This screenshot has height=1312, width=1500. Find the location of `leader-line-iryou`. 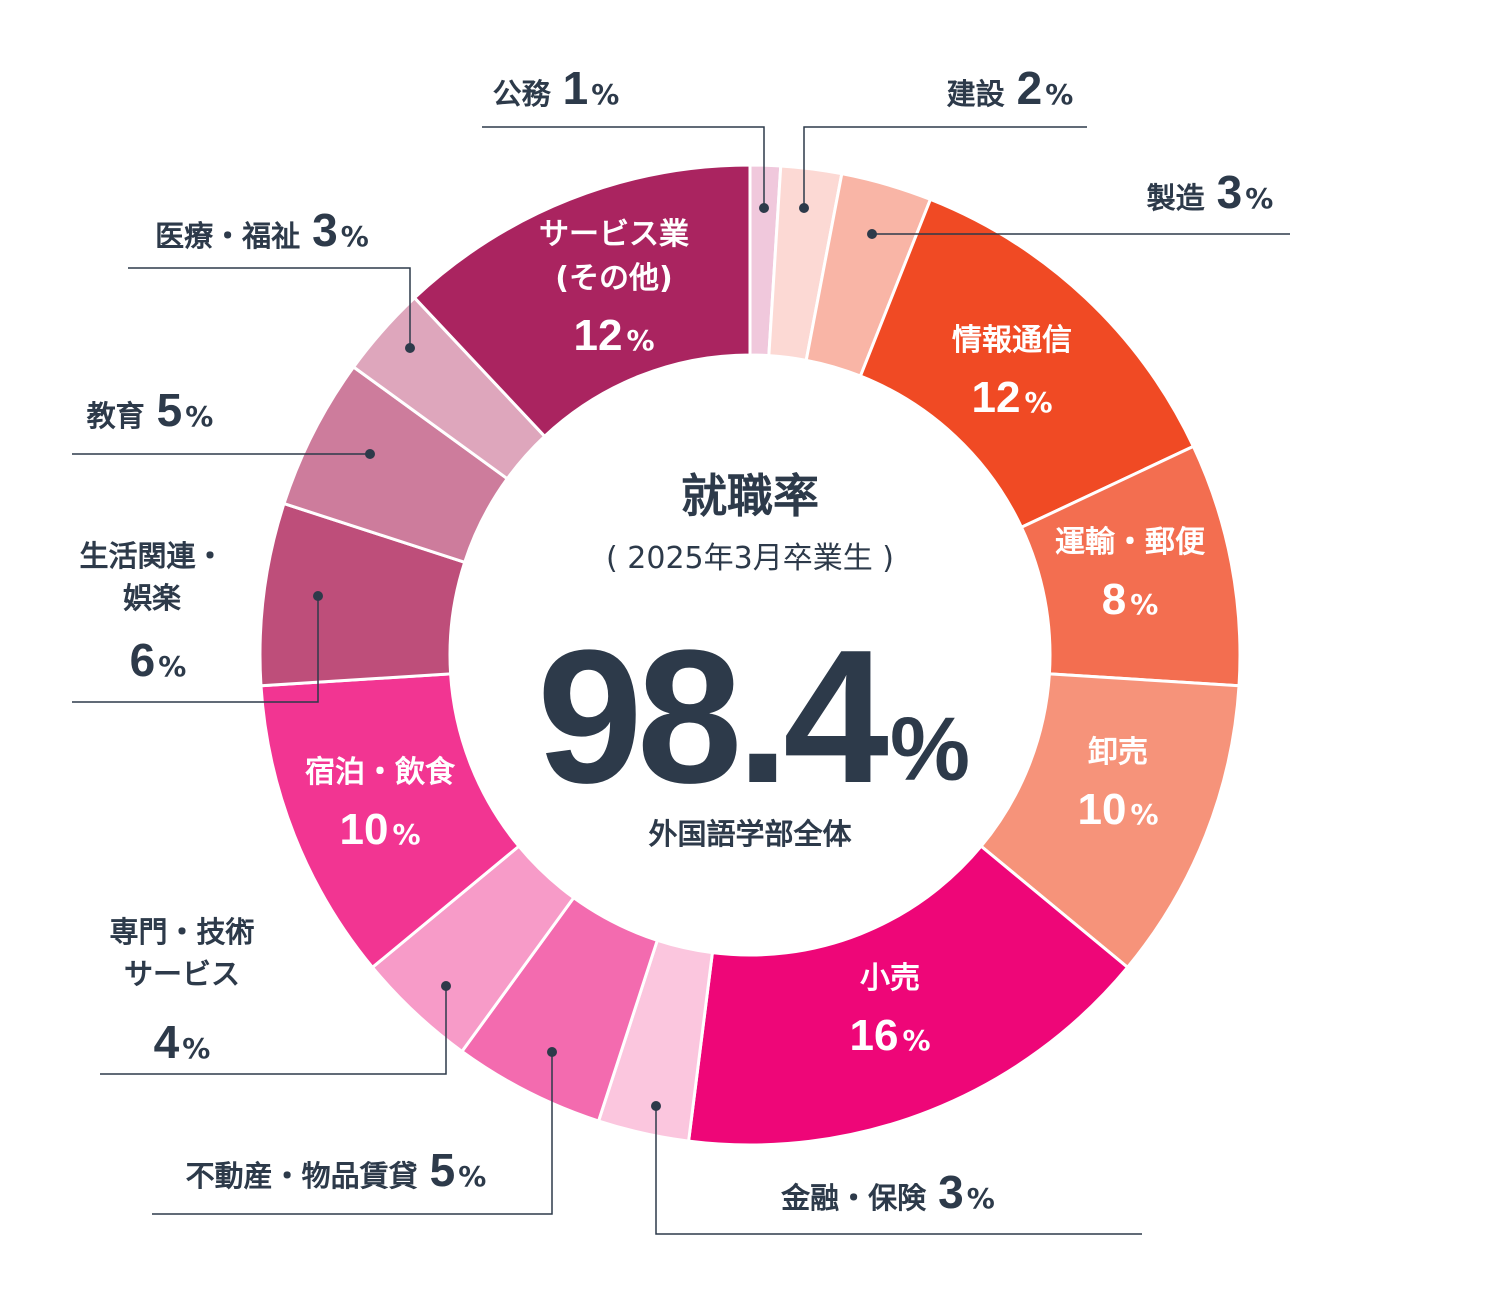

leader-line-iryou is located at coordinates (269, 307).